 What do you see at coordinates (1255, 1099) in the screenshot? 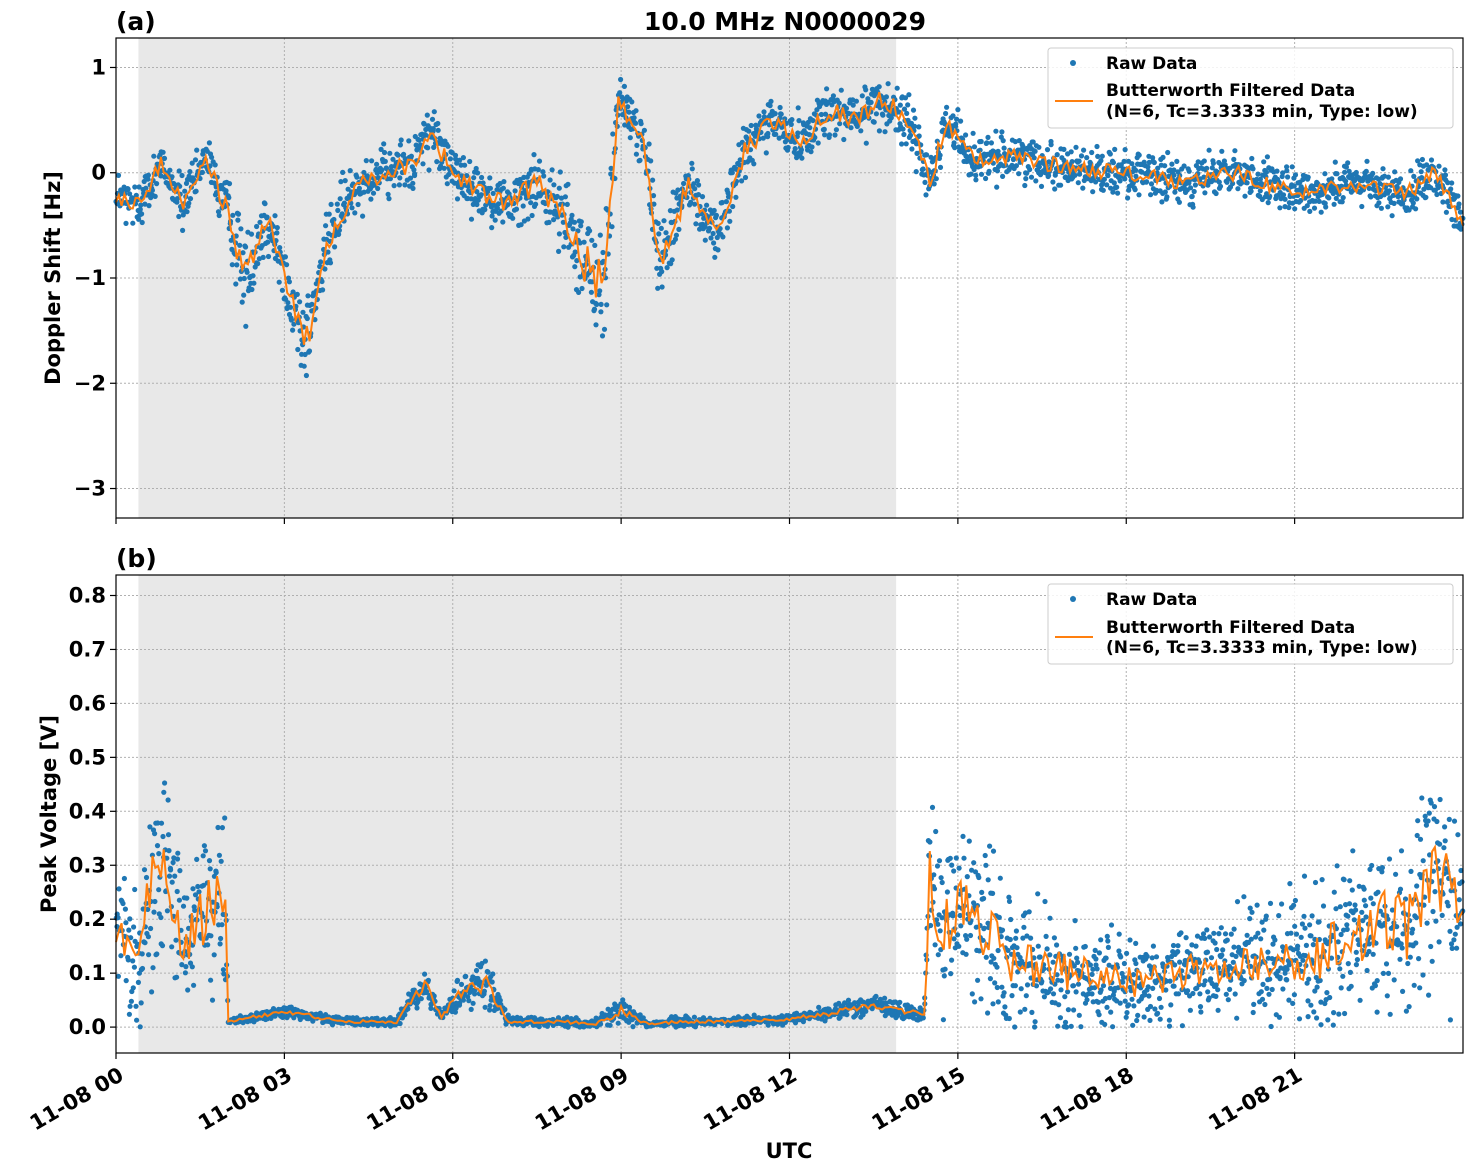
I see `x-tick-label: 11-08 21` at bounding box center [1255, 1099].